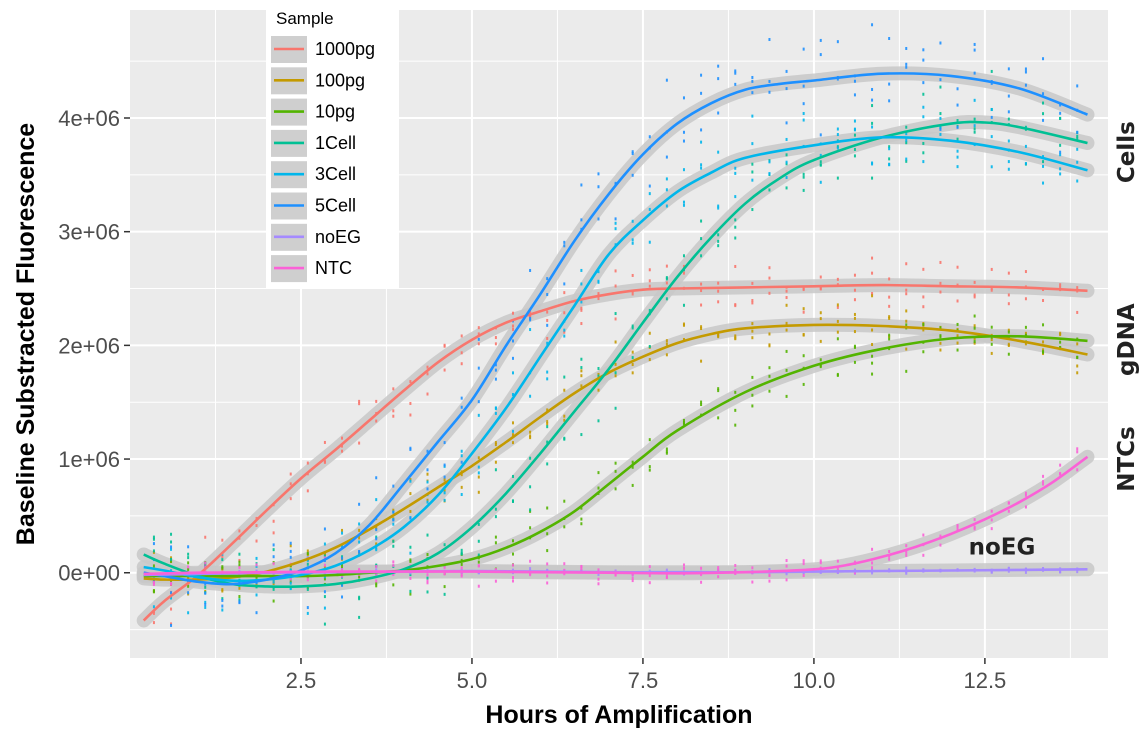  I want to click on annotation-noeg: noEG, so click(1002, 548).